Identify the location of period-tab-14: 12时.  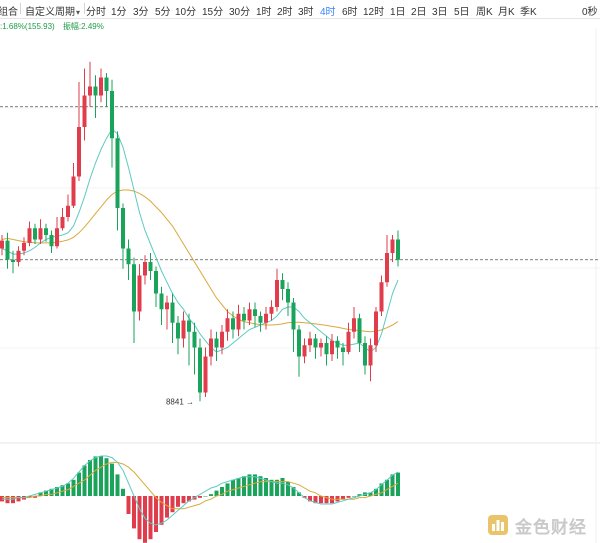
(373, 10).